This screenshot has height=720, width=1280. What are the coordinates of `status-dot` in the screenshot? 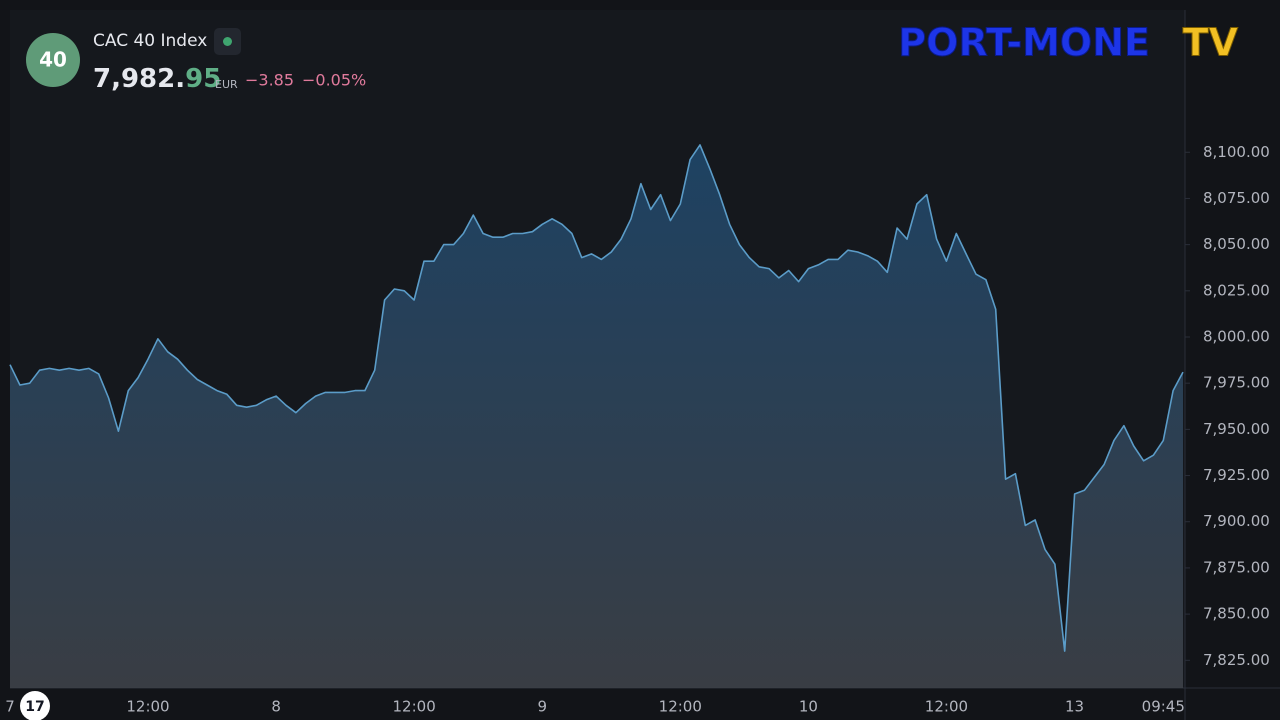 It's located at (227, 41).